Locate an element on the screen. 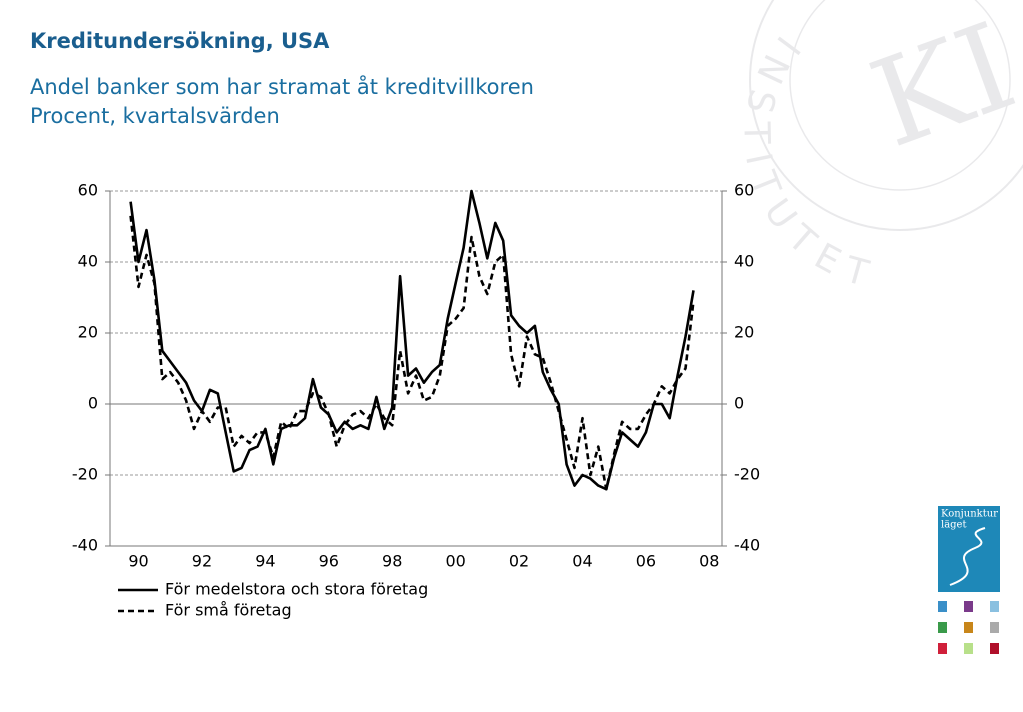 The height and width of the screenshot is (712, 1023). badge-text: Konjunktur is located at coordinates (969, 514).